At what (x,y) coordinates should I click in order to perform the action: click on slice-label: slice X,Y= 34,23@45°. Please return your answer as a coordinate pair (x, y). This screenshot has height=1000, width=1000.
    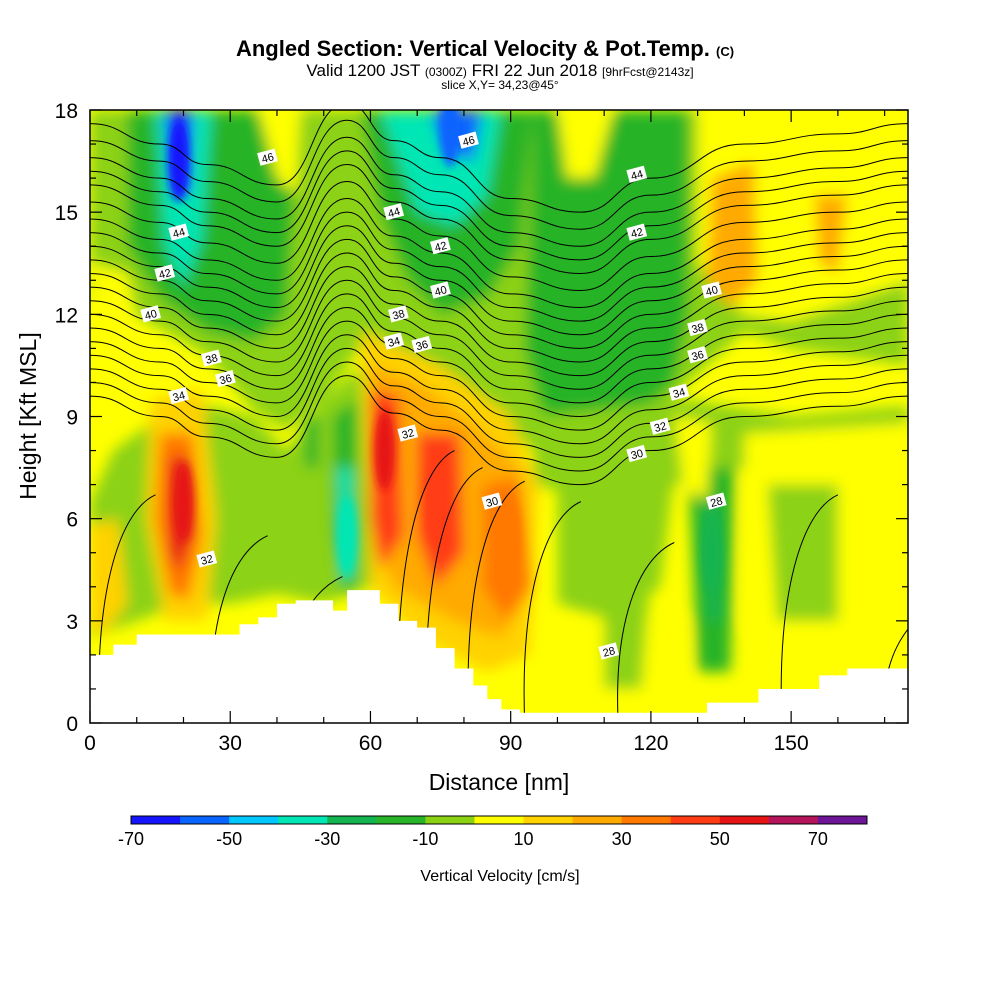
    Looking at the image, I should click on (500, 85).